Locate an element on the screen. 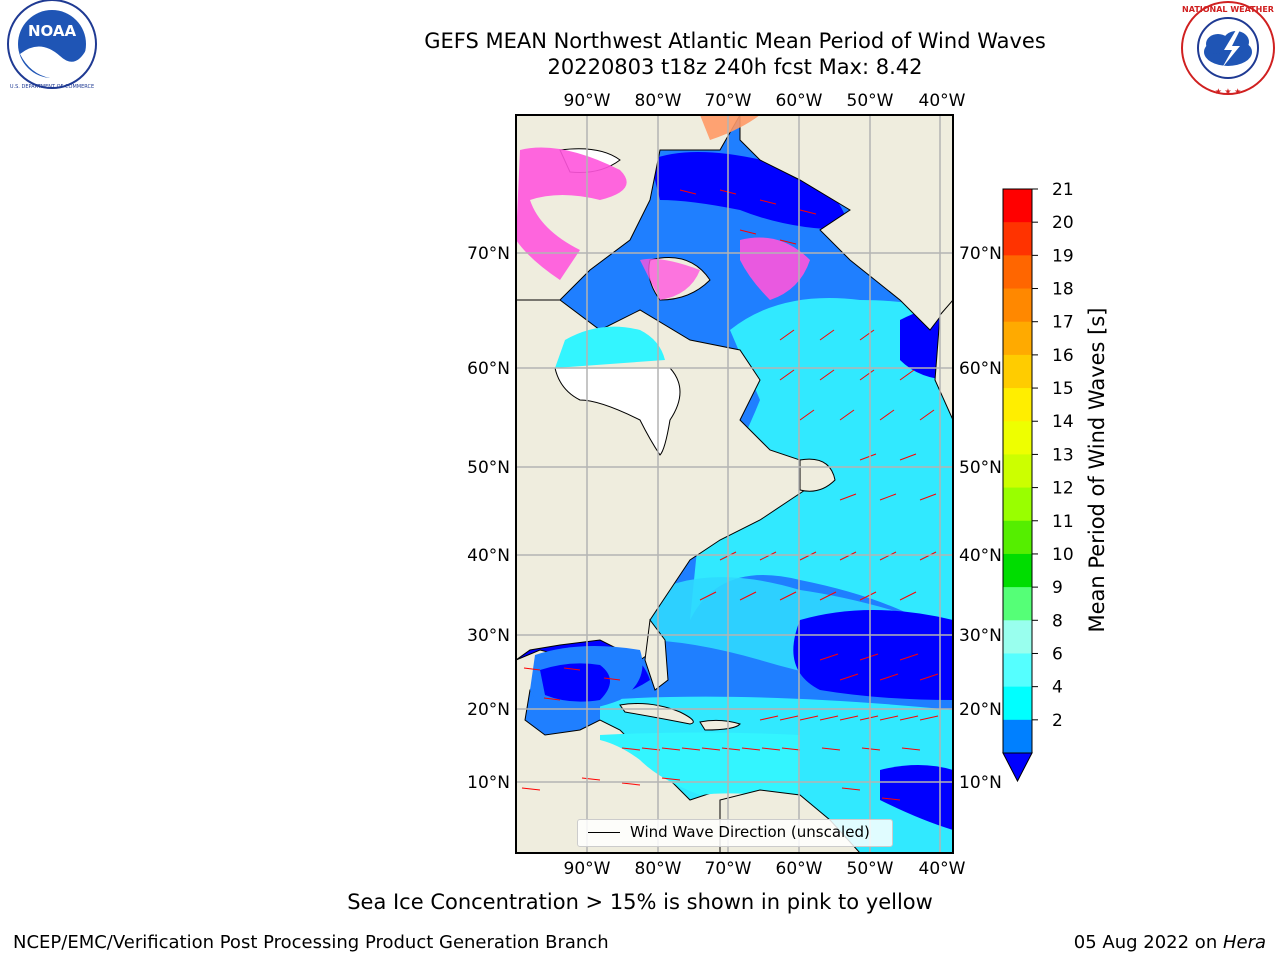  colorbar-tick-label: 2 is located at coordinates (1057, 721).